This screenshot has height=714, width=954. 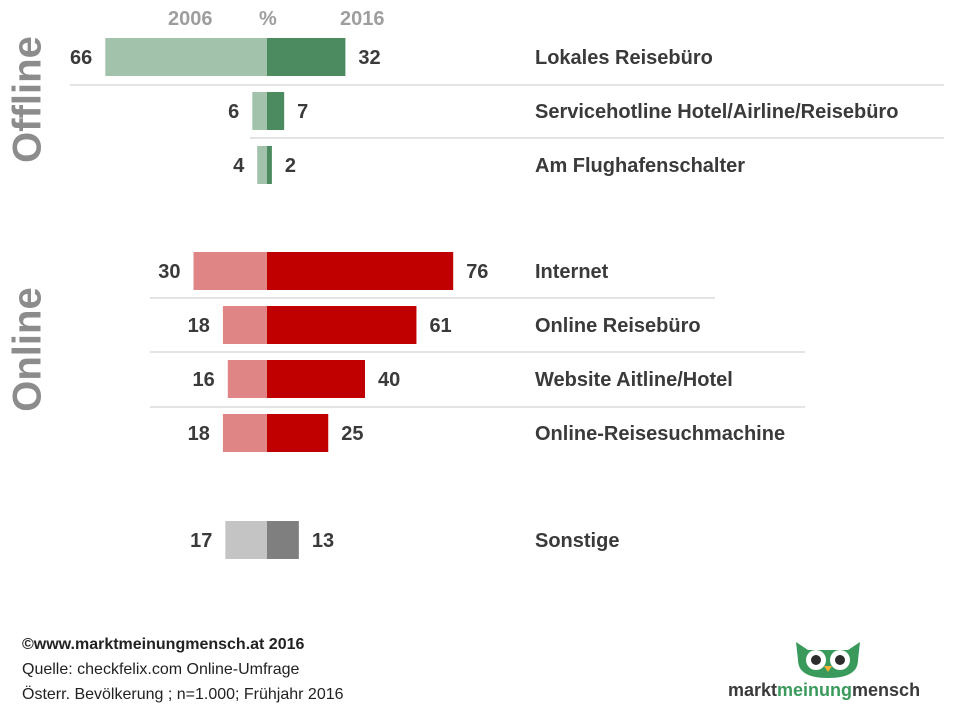 I want to click on data-label-2006-2: 4, so click(x=239, y=166).